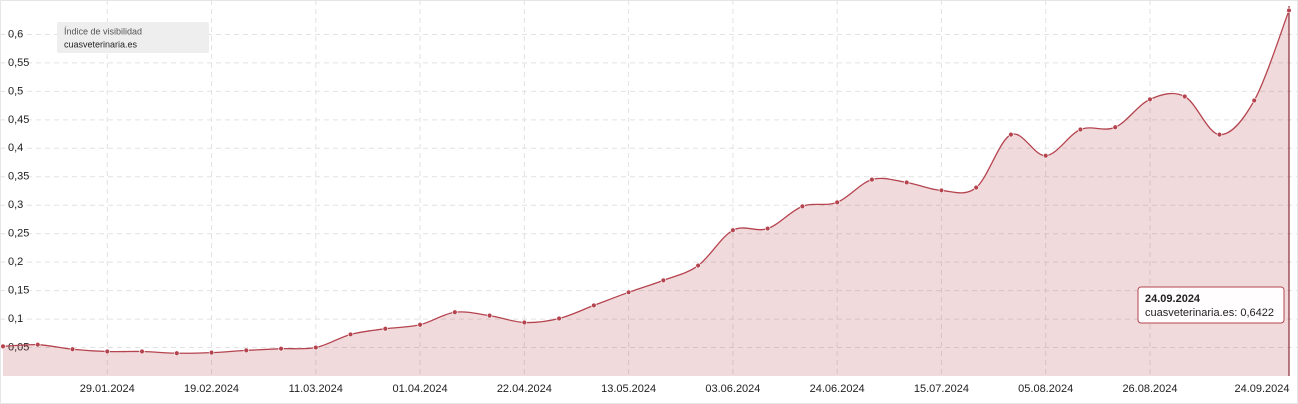  I want to click on y-tick-label: 0,45, so click(18, 120).